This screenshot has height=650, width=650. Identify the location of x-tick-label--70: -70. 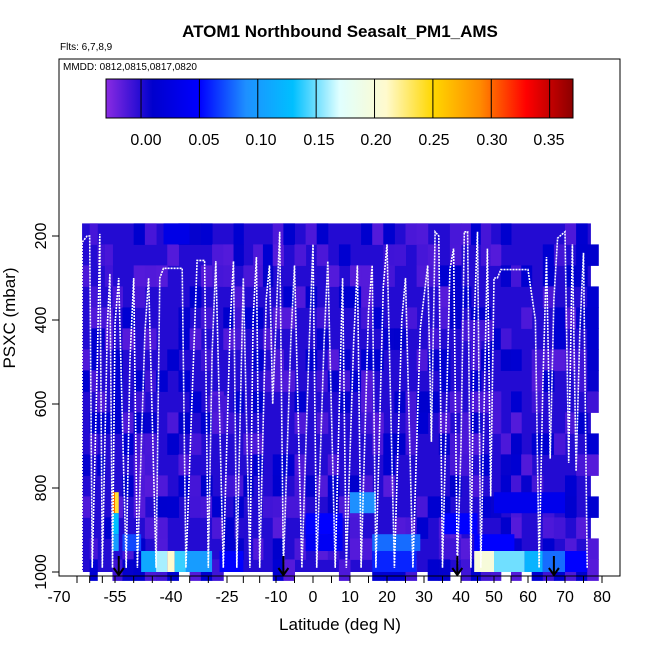
(58, 597).